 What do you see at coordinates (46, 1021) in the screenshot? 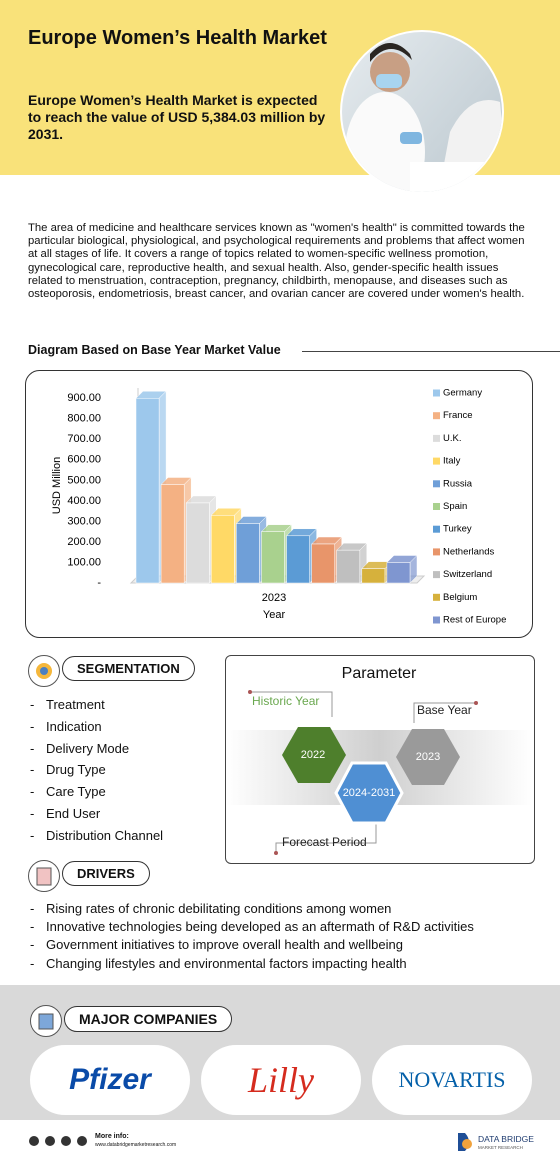
I see `companies-icon` at bounding box center [46, 1021].